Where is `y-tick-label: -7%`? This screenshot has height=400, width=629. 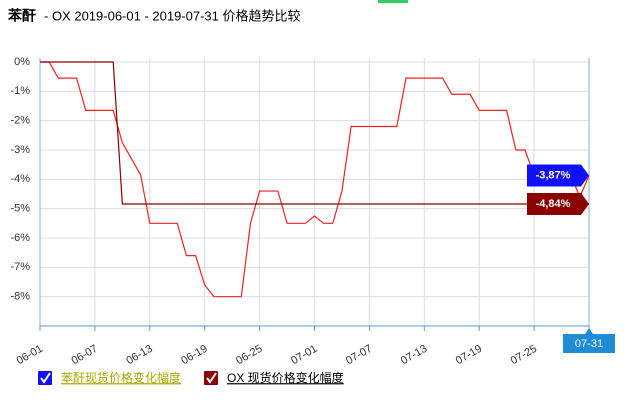
y-tick-label: -7% is located at coordinates (20, 267).